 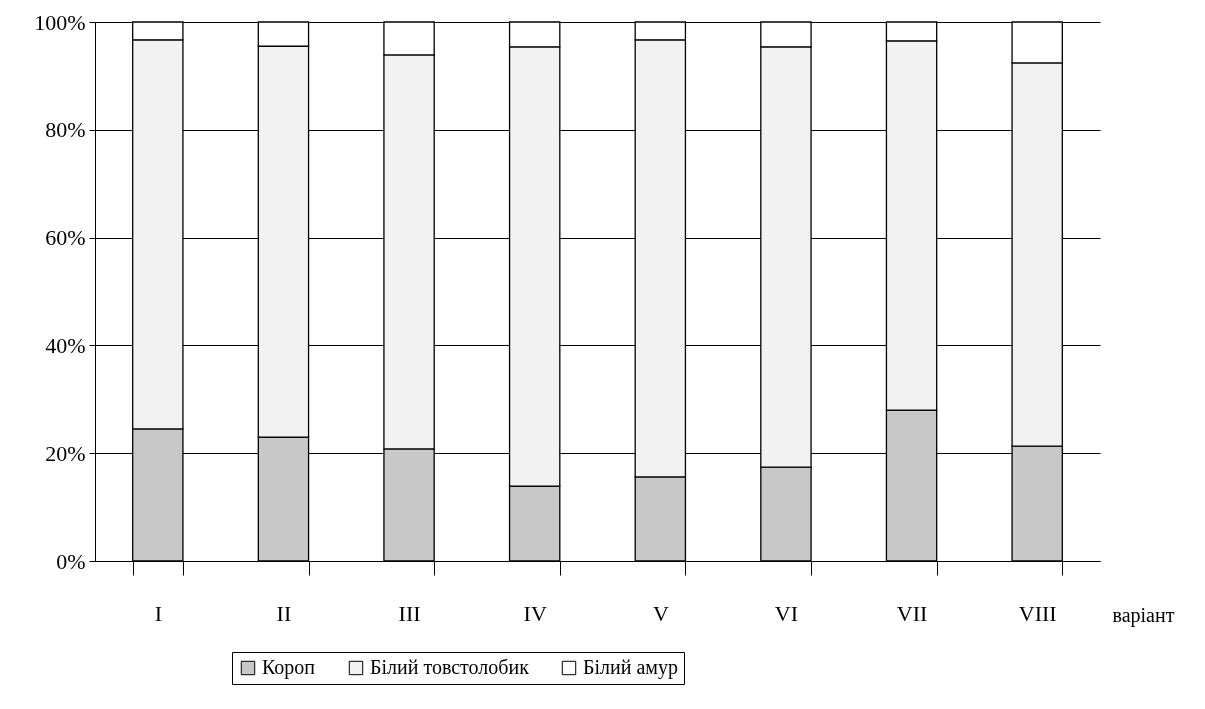 I want to click on x-tick-label: V, so click(x=660, y=613).